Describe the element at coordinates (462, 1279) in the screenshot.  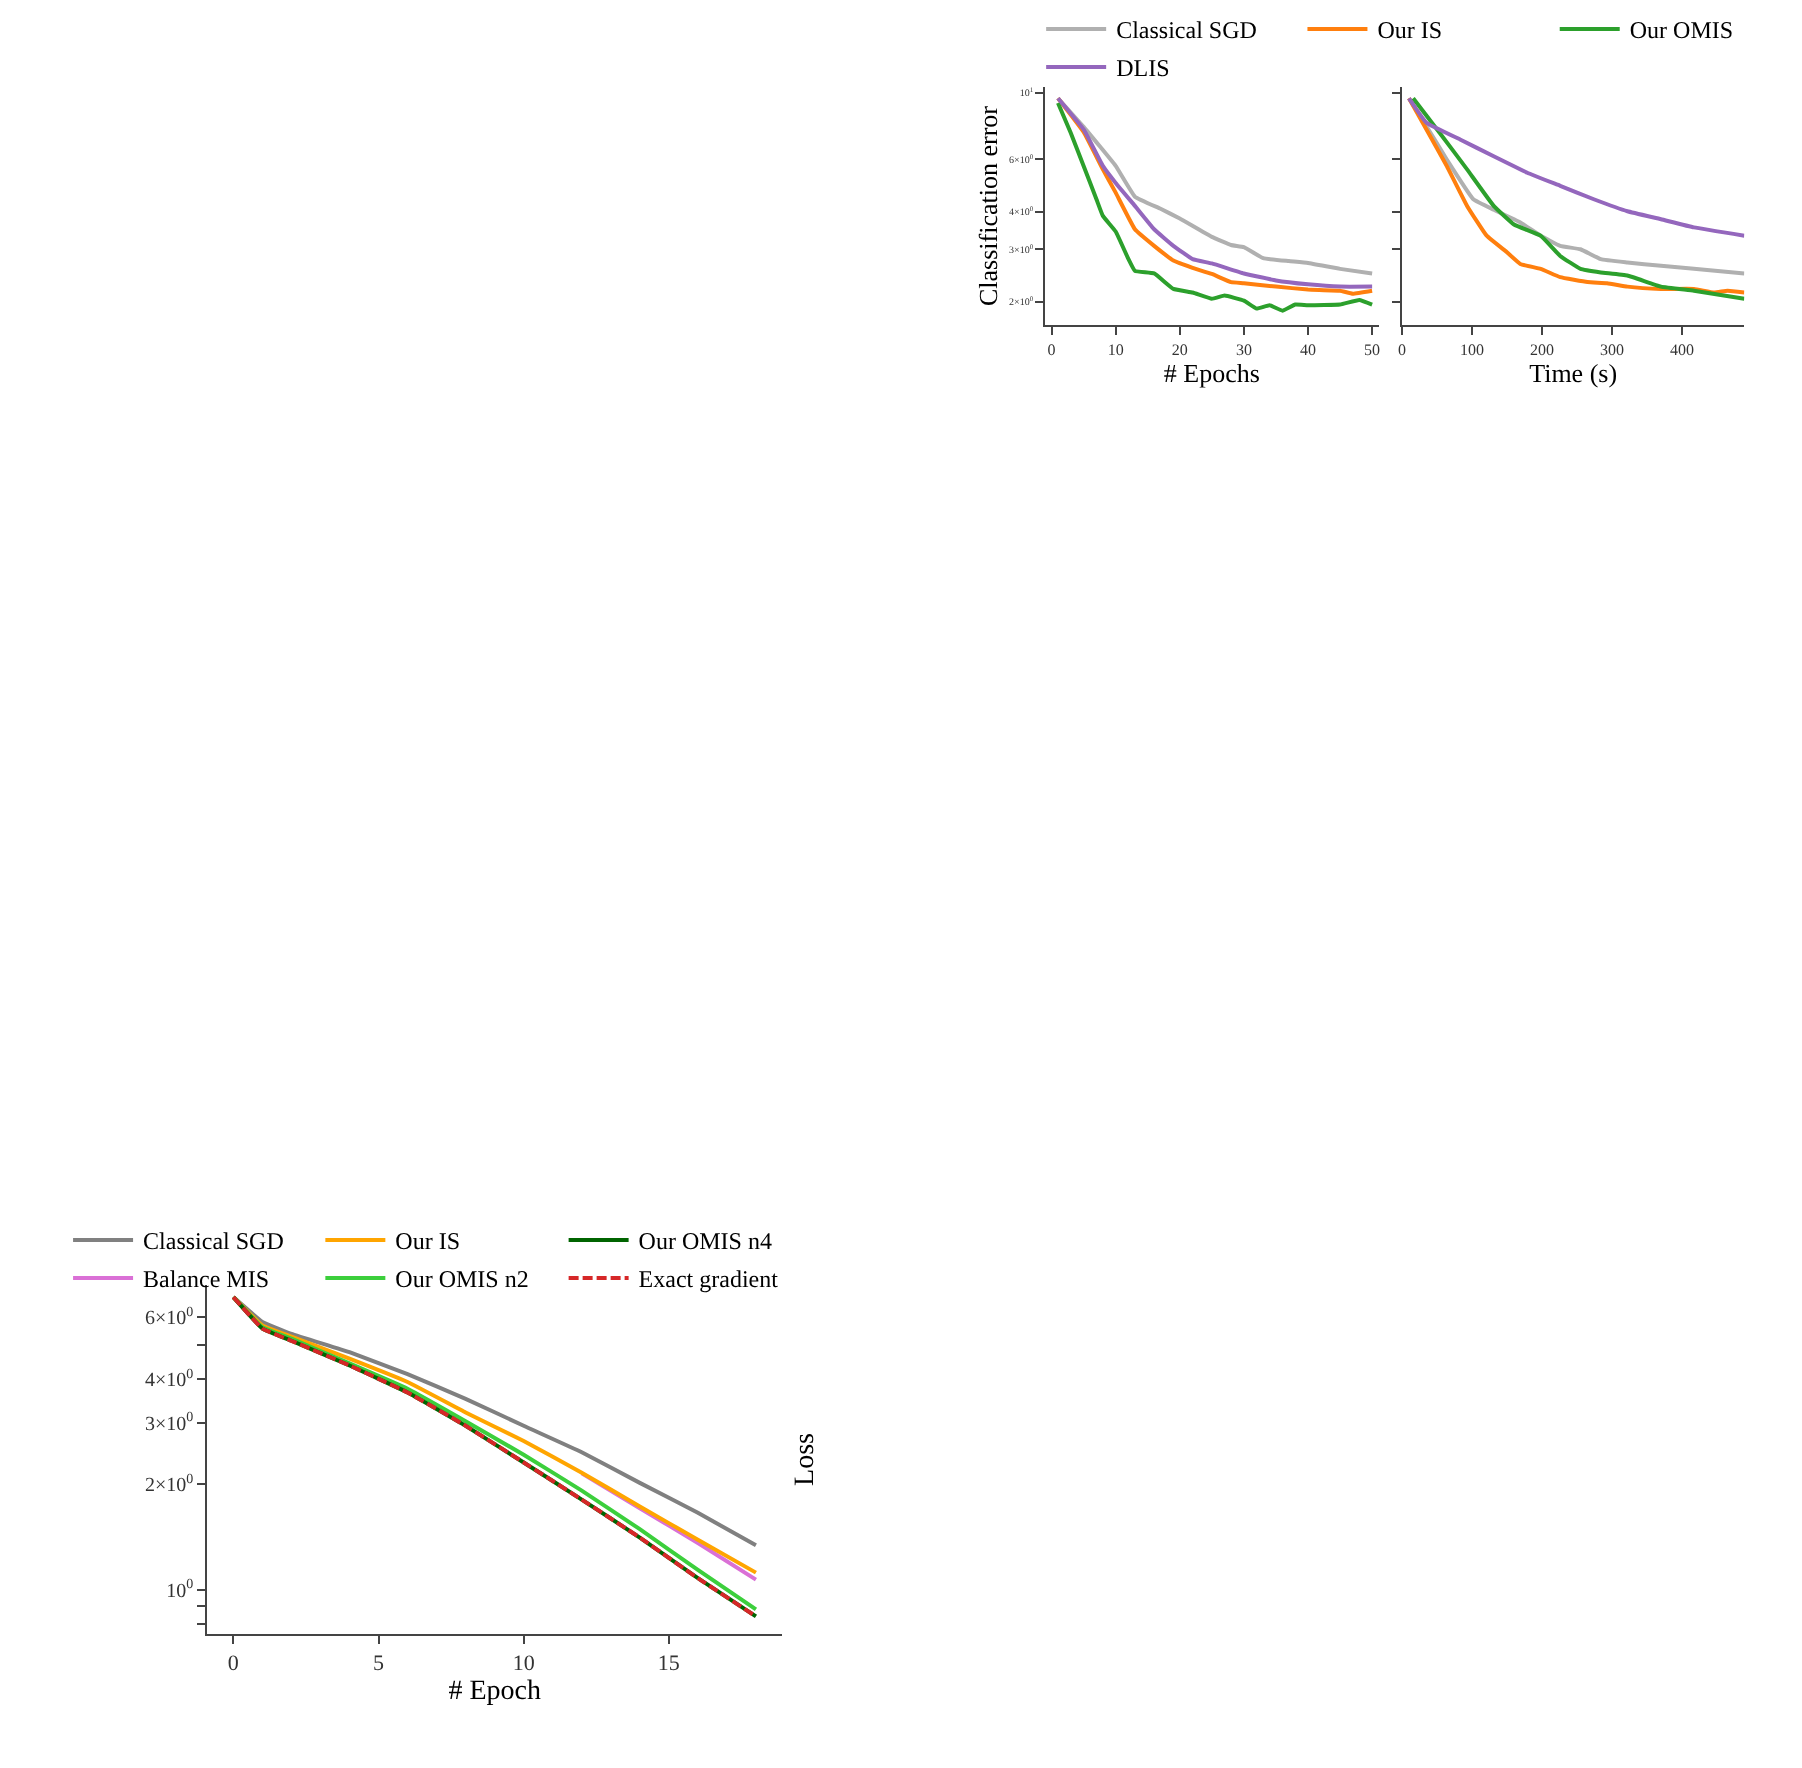
I see `legend-label: Our OMIS n2` at that location.